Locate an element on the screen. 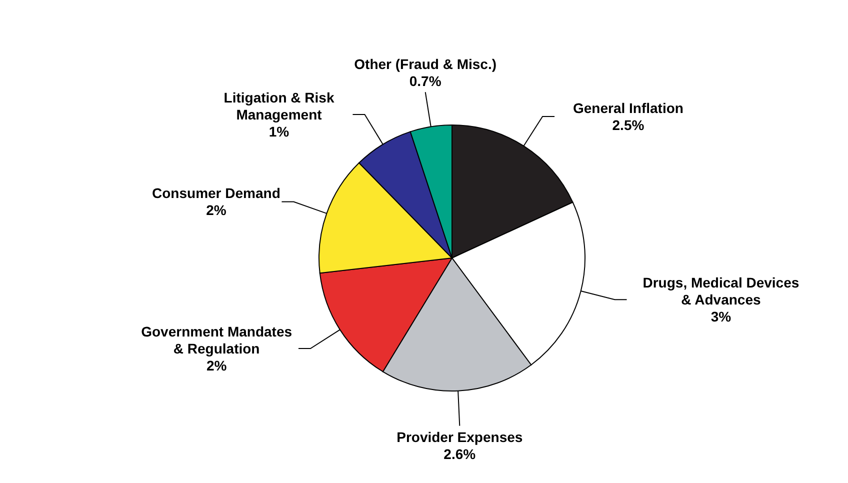 The height and width of the screenshot is (483, 848). slice-label: General Inflation is located at coordinates (628, 108).